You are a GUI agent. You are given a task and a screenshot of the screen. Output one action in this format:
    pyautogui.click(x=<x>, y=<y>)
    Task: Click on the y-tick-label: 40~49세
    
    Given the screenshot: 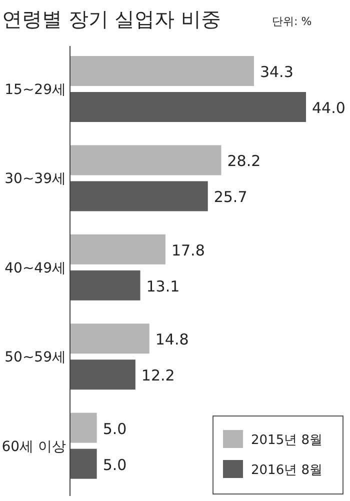 What is the action you would take?
    pyautogui.click(x=35, y=268)
    